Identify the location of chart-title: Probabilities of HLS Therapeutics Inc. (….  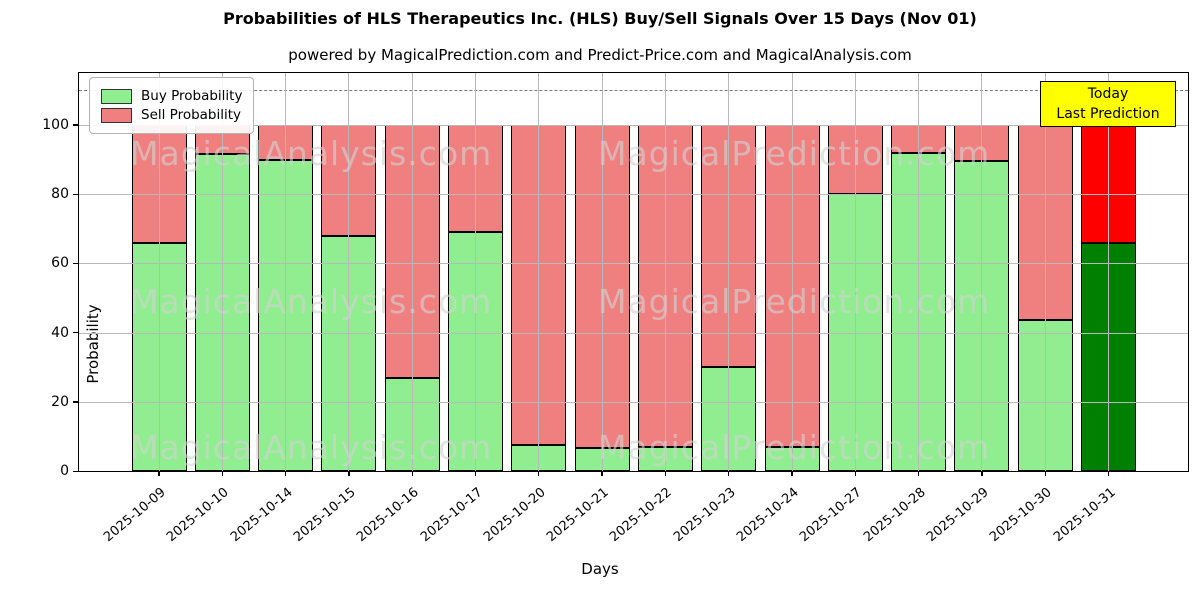
(600, 18).